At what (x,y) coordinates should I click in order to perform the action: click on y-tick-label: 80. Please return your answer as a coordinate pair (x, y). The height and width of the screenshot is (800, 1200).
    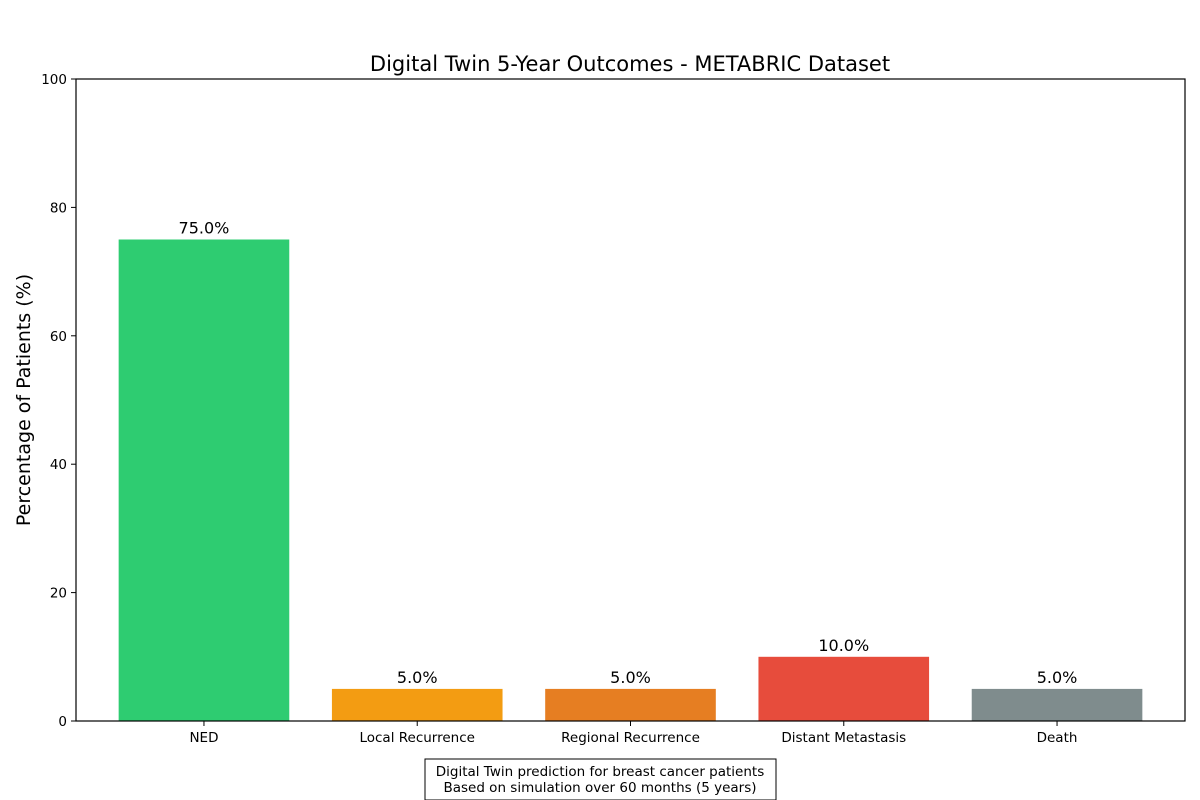
    Looking at the image, I should click on (58, 208).